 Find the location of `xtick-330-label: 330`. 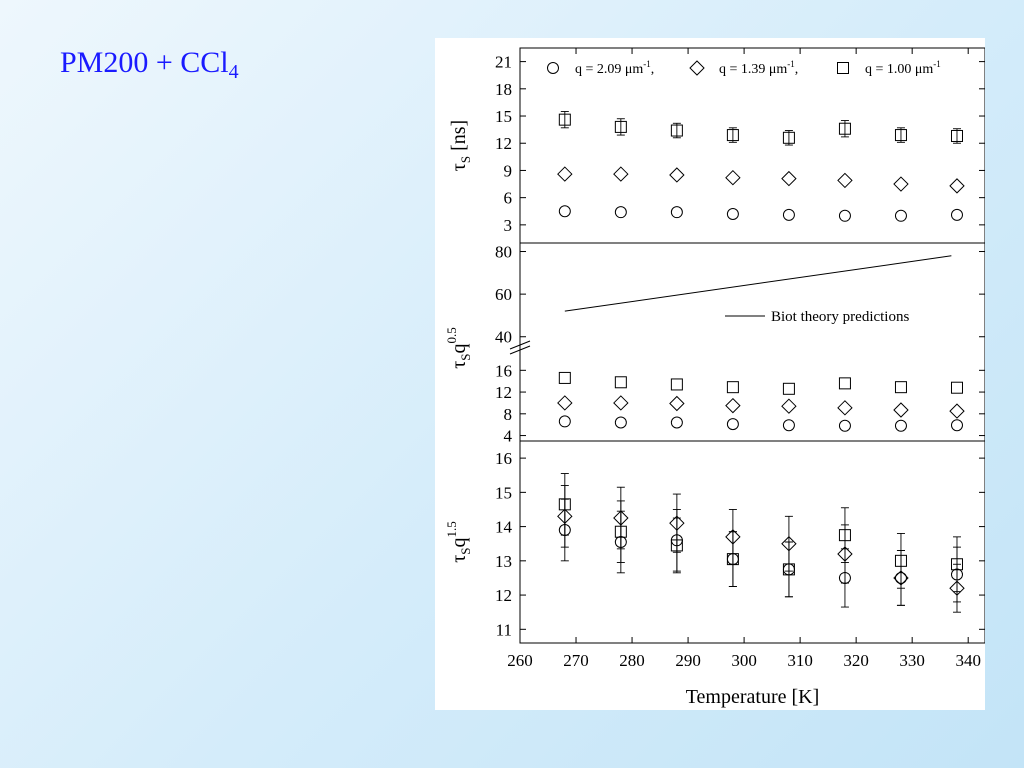

xtick-330-label: 330 is located at coordinates (912, 660).